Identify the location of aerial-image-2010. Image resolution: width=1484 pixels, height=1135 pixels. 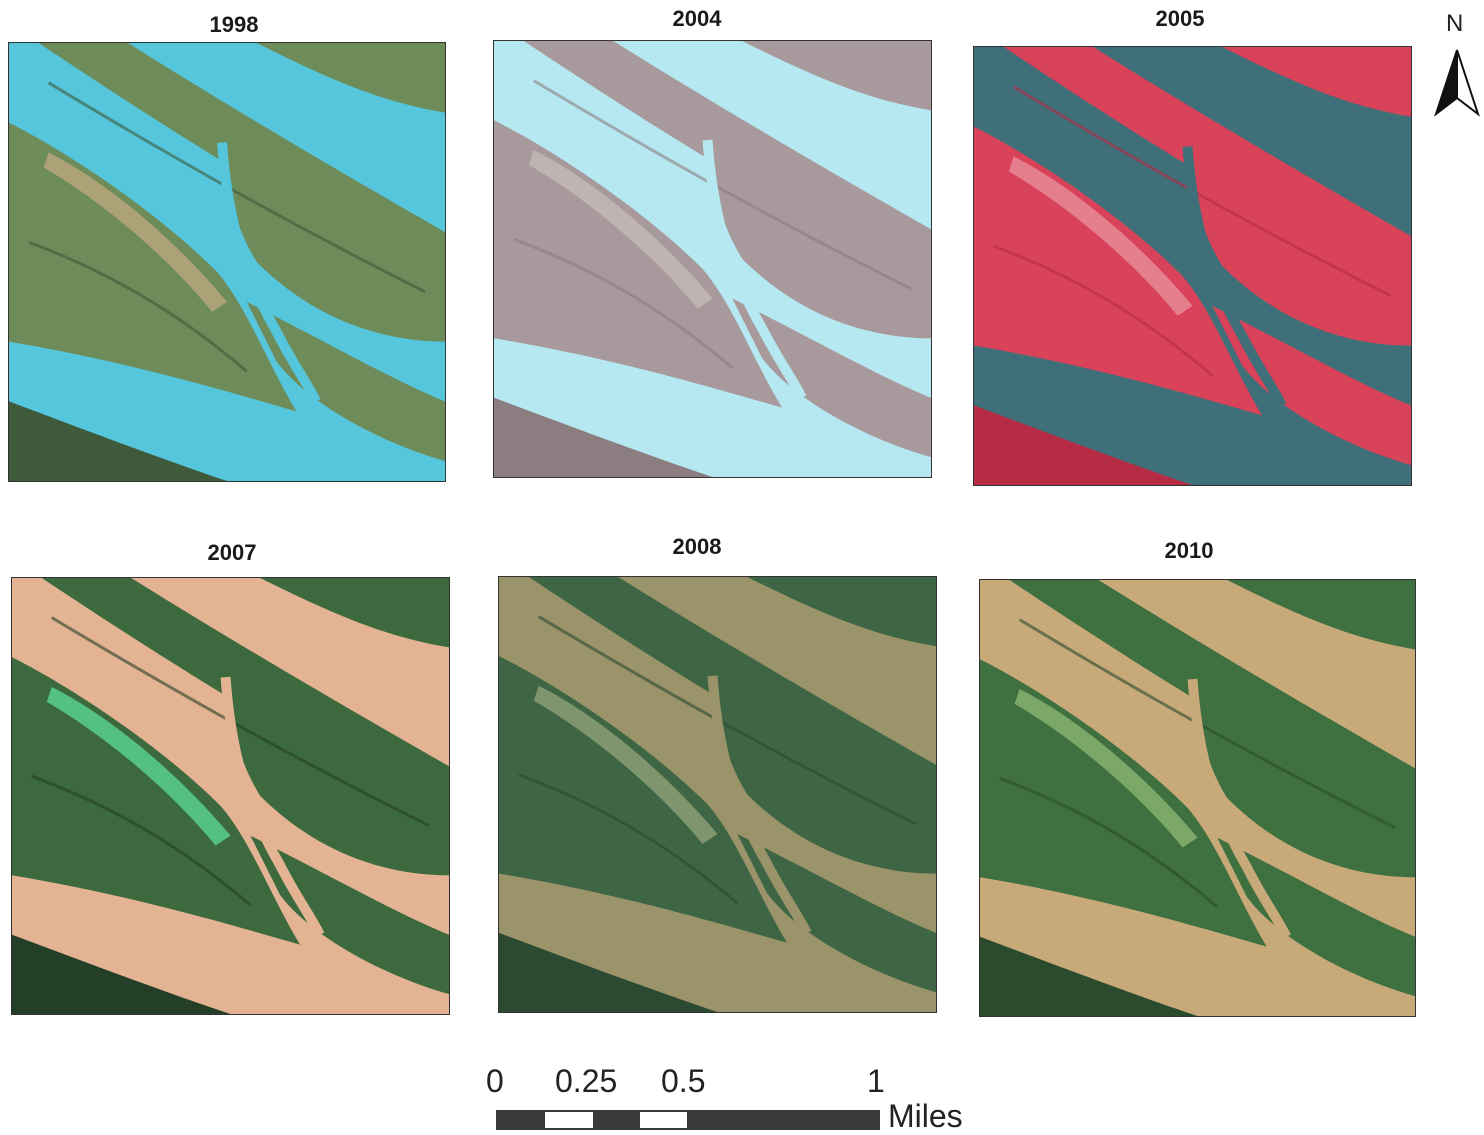
(1197, 798).